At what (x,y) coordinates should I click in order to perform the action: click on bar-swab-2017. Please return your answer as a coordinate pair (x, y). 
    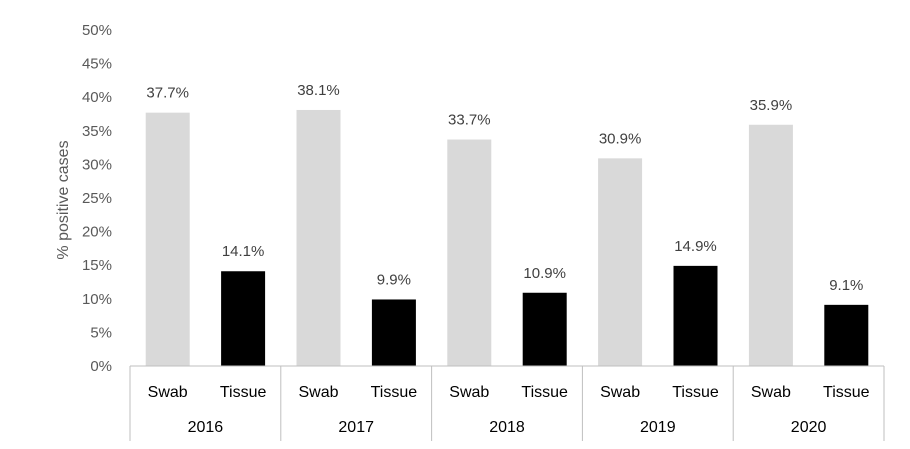
    Looking at the image, I should click on (318, 237).